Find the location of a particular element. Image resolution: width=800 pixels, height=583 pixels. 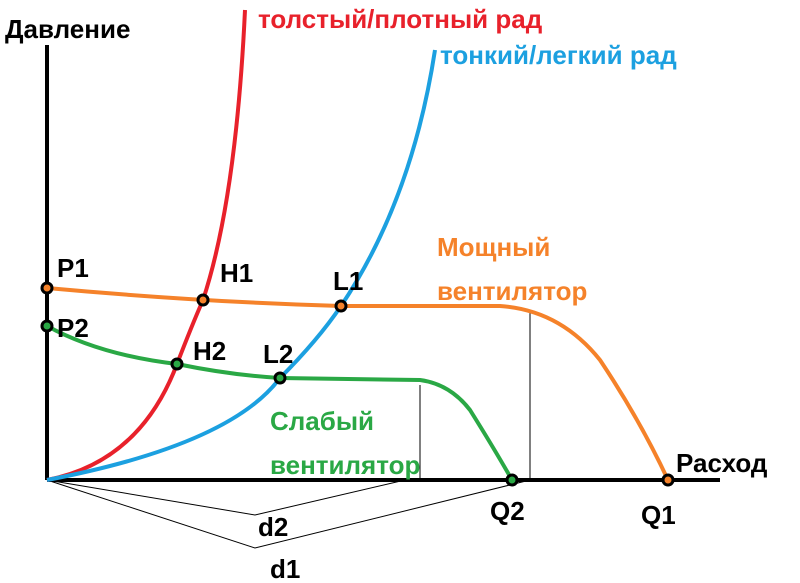

point-label: P2 is located at coordinates (73, 328).